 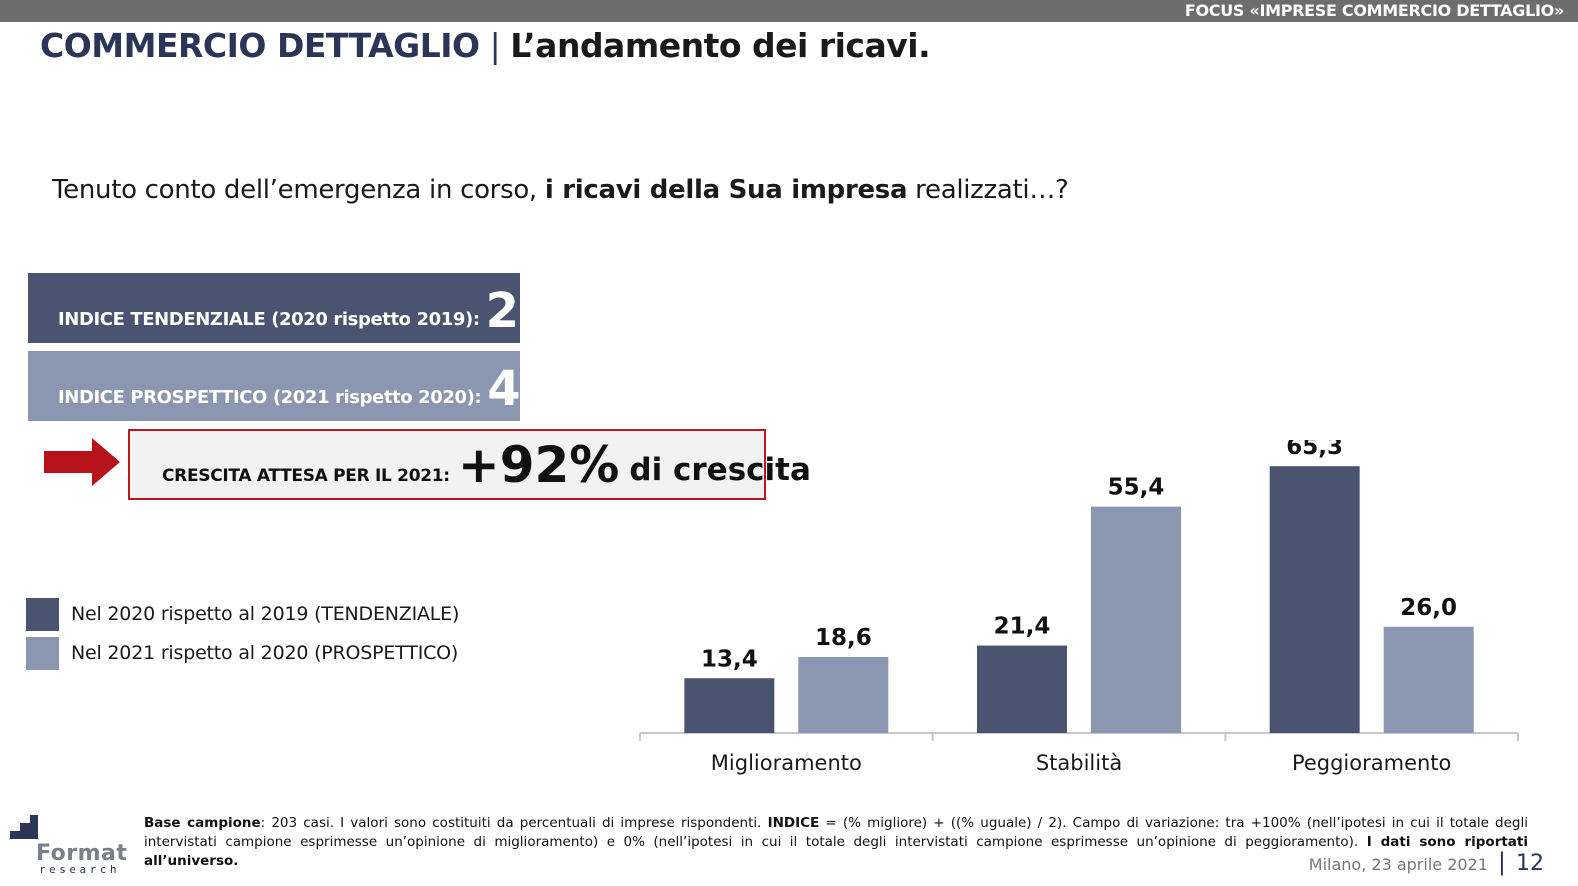 I want to click on logo-sub: research, so click(x=79, y=869).